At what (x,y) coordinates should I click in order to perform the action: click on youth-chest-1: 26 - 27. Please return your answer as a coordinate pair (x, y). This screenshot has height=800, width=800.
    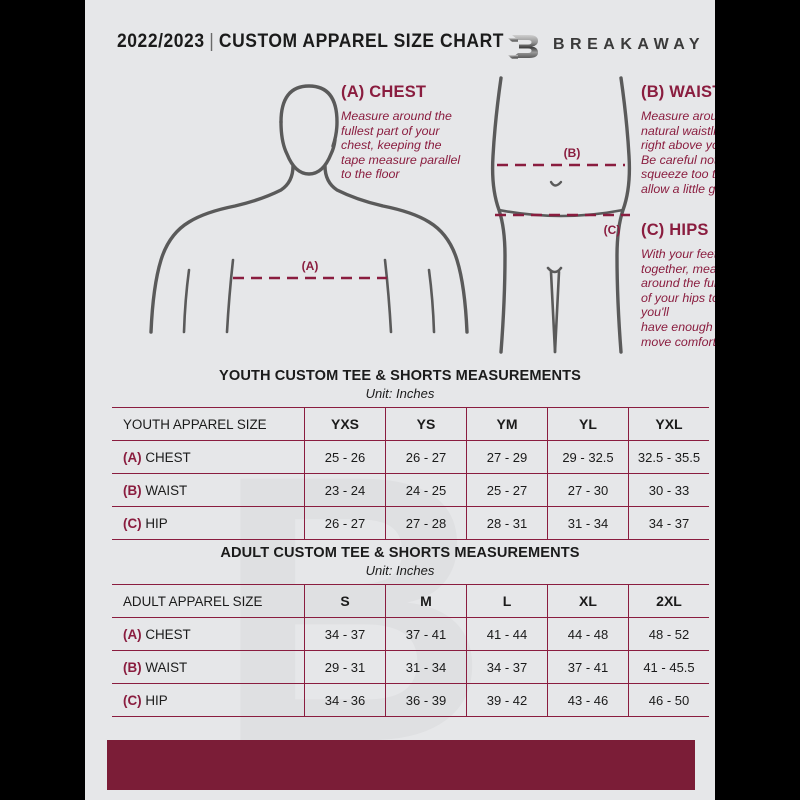
    Looking at the image, I should click on (426, 457).